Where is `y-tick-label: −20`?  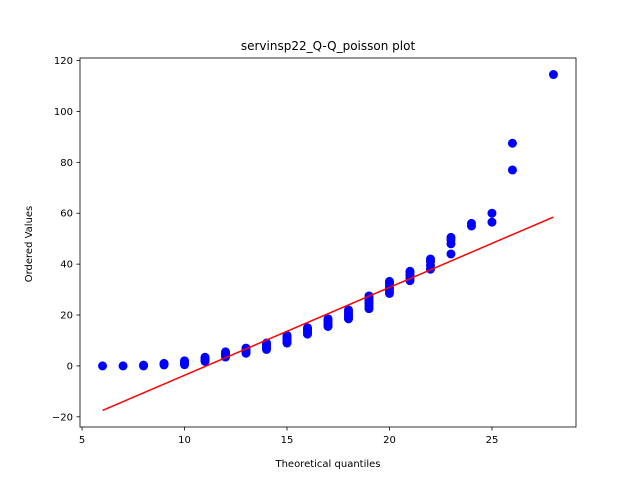 y-tick-label: −20 is located at coordinates (62, 417).